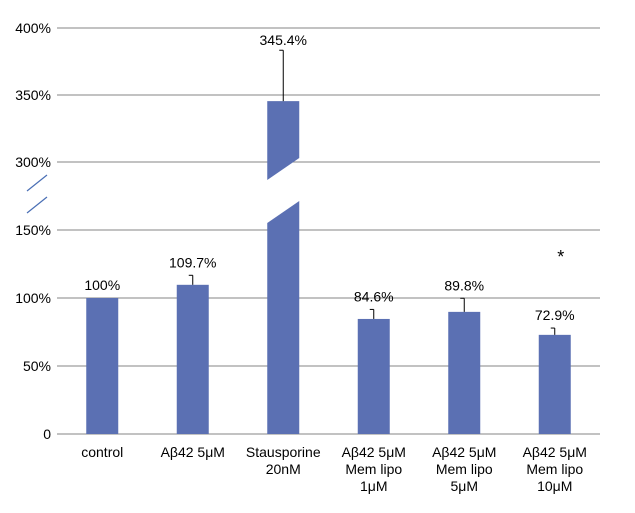 The image size is (635, 513). Describe the element at coordinates (283, 40) in the screenshot. I see `data-label: 345.4%` at that location.